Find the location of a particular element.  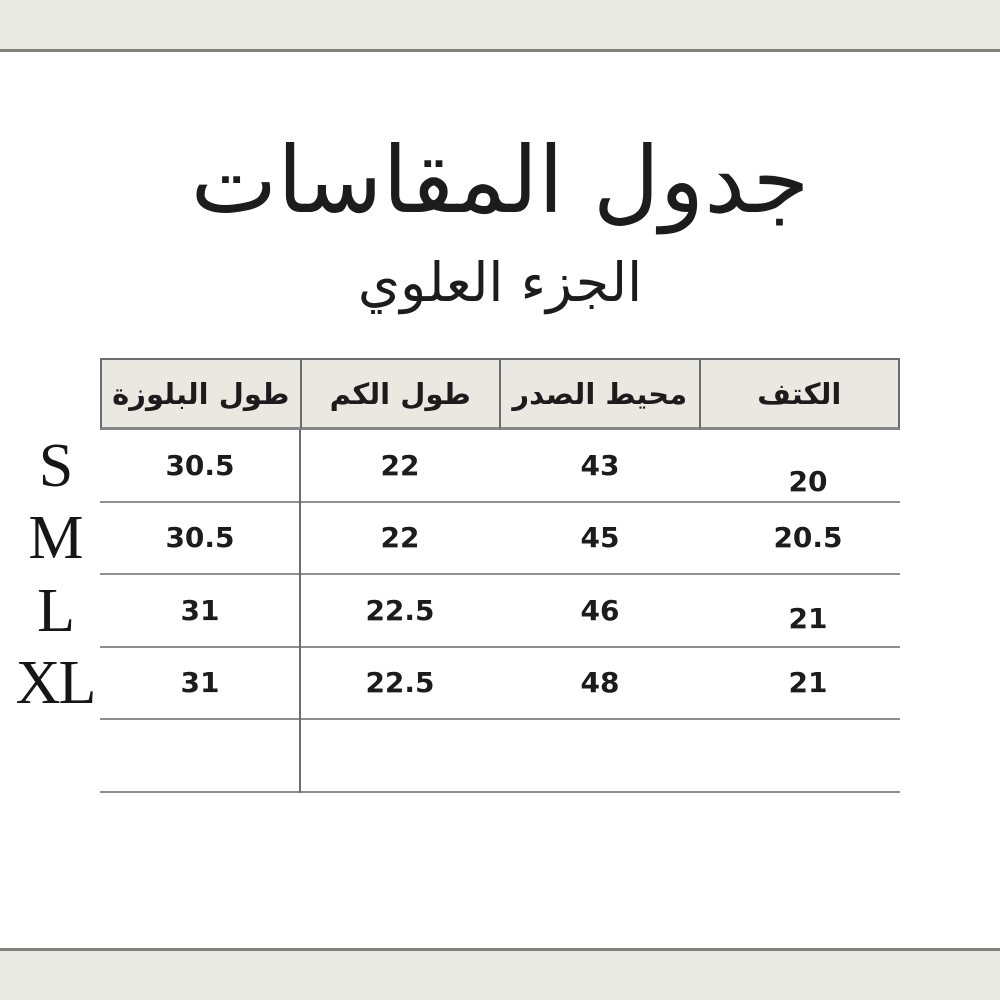

cell-m-shoulder: 20.5 is located at coordinates (808, 538).